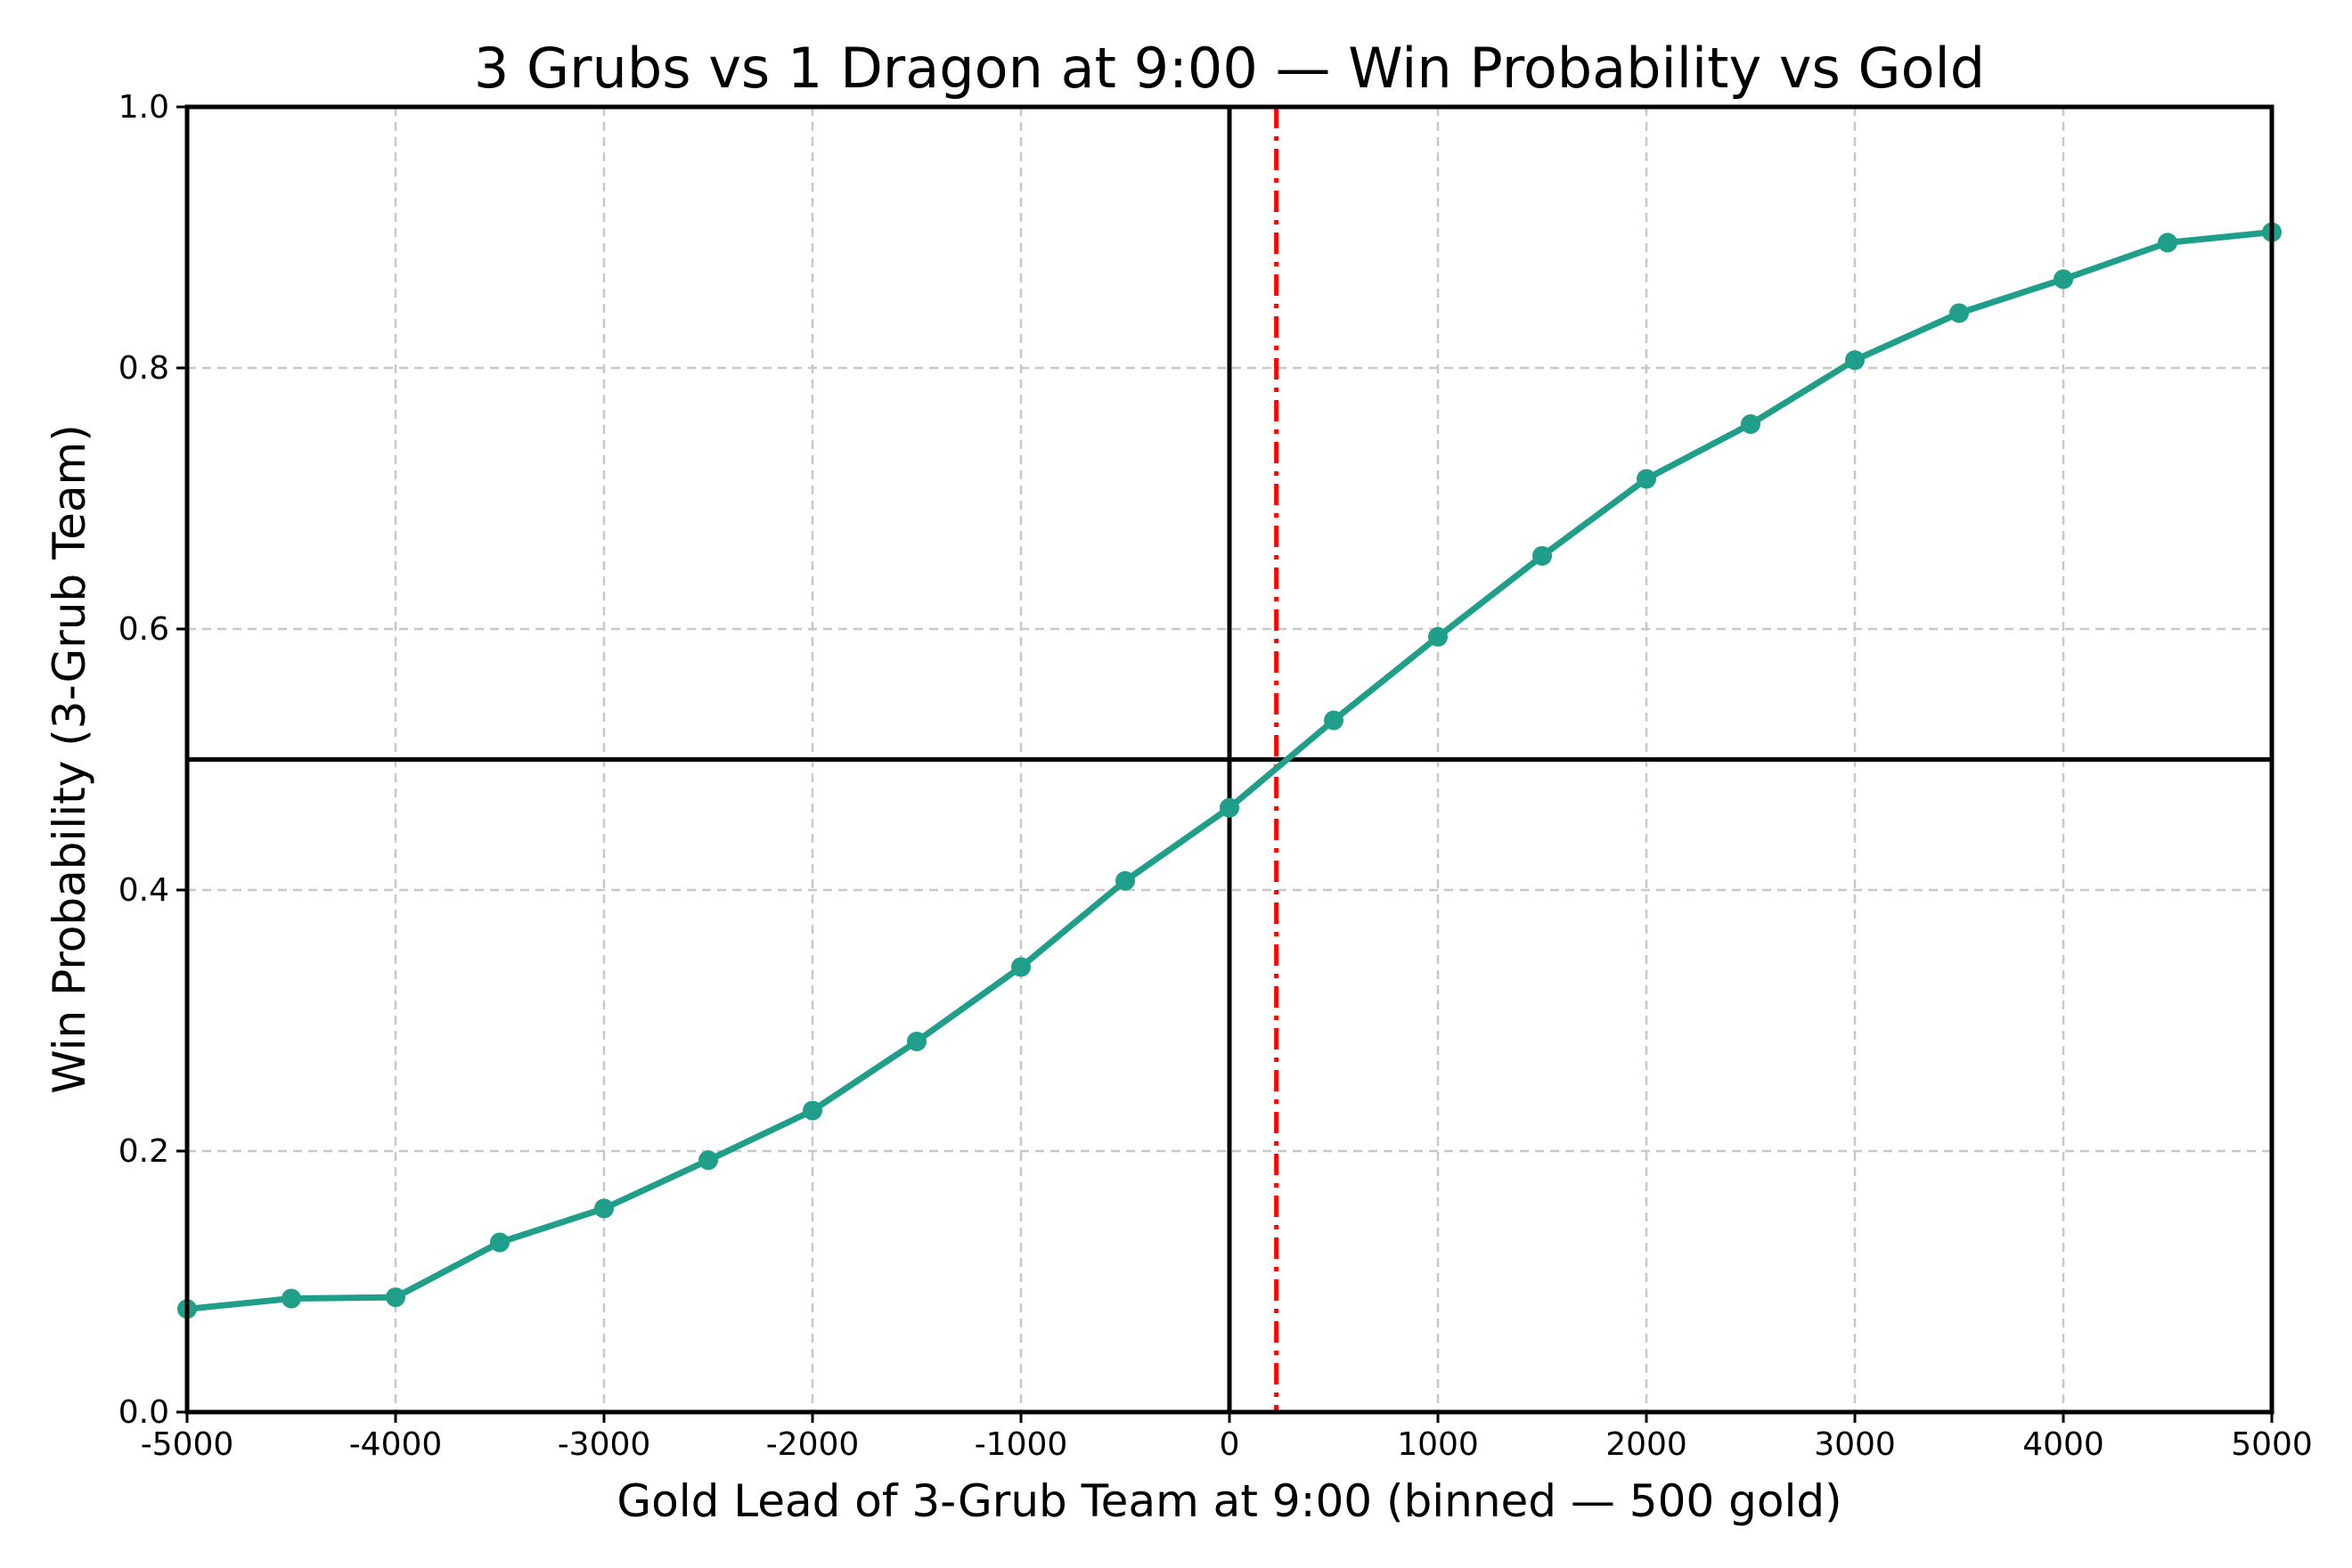  I want to click on x-tick-label: 1000, so click(1438, 1444).